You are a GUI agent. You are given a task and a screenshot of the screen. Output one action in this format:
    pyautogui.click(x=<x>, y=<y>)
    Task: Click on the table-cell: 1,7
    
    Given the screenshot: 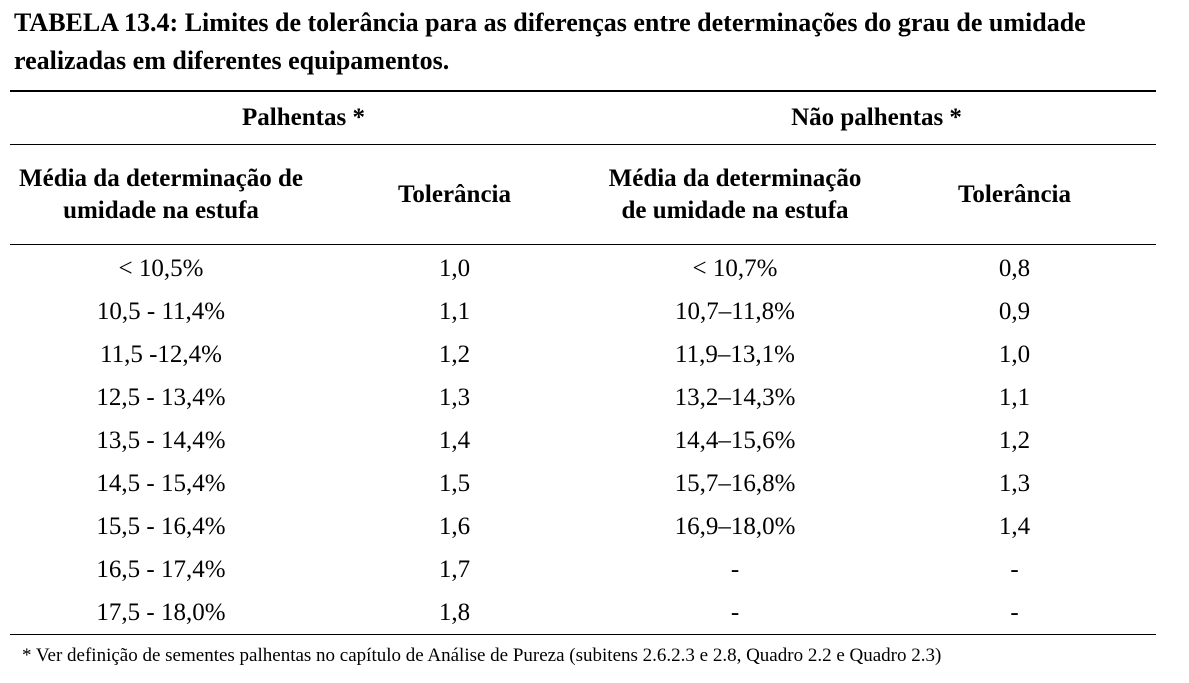 What is the action you would take?
    pyautogui.click(x=454, y=569)
    